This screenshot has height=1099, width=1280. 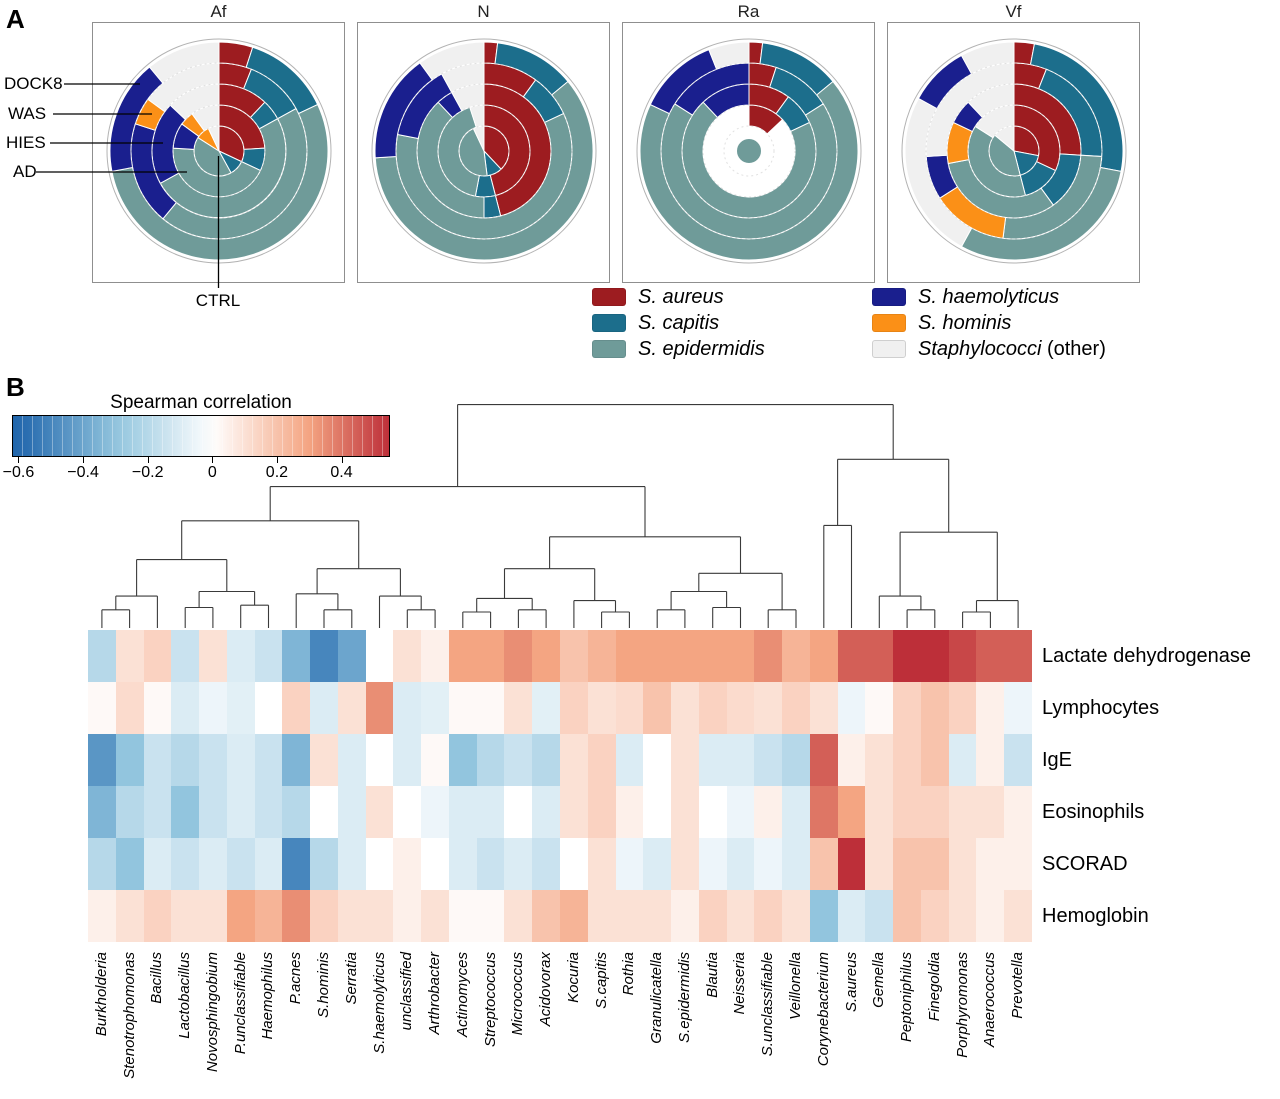 I want to click on polar-chart-vf-svg, so click(x=1014, y=151).